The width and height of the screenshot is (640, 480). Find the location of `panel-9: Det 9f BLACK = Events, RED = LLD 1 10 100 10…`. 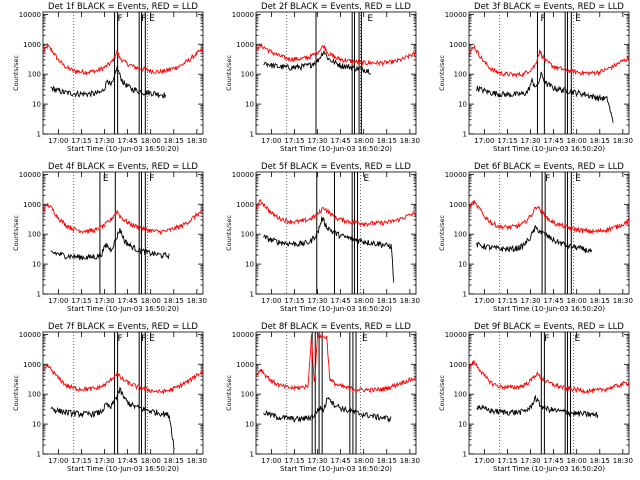

panel-9: Det 9f BLACK = Events, RED = LLD 1 10 100 10… is located at coordinates (535, 397).